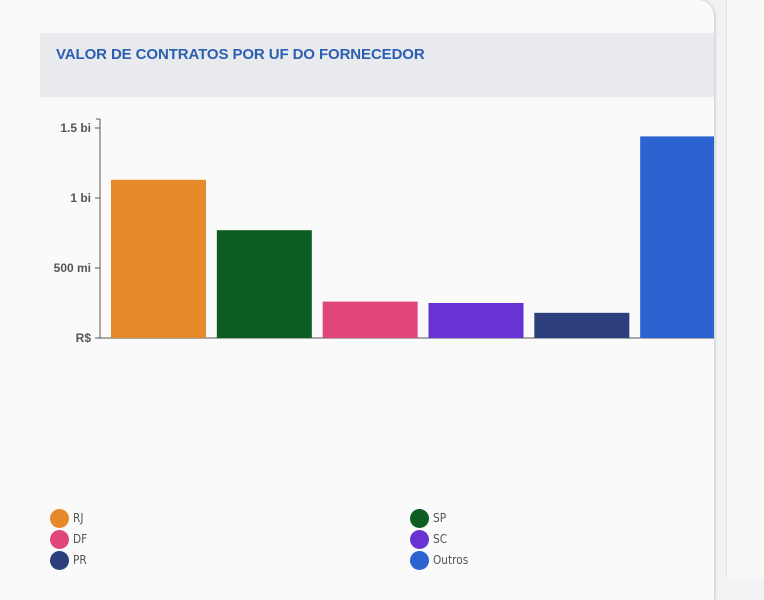 This screenshot has width=764, height=600. What do you see at coordinates (582, 325) in the screenshot?
I see `bar-pr` at bounding box center [582, 325].